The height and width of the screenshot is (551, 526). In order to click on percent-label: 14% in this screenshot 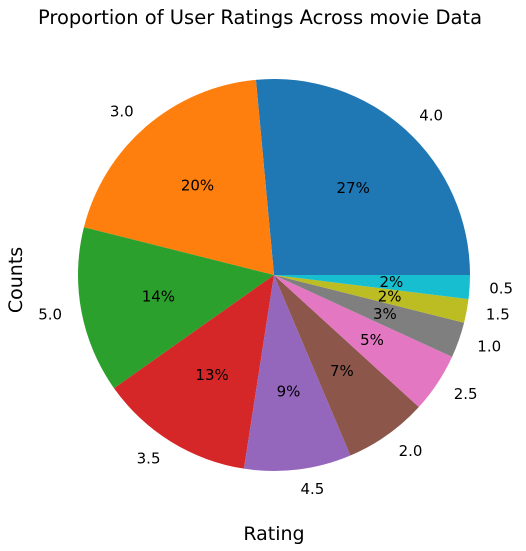, I will do `click(158, 297)`.